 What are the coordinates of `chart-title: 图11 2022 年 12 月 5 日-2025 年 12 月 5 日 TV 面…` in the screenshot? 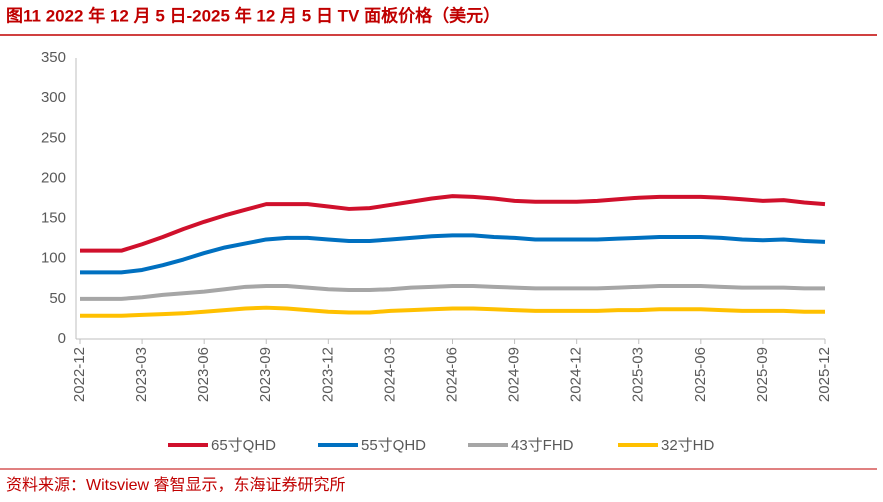 It's located at (253, 15).